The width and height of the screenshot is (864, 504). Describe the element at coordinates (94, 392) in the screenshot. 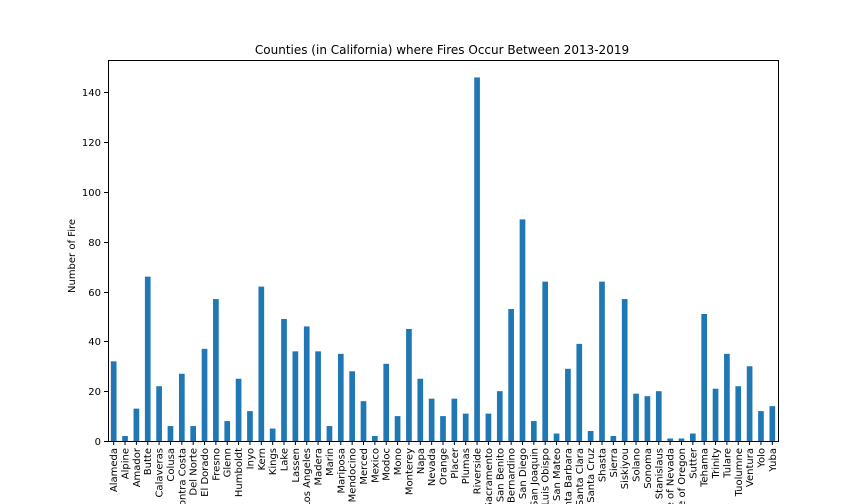

I see `y-tick-label: 20` at that location.